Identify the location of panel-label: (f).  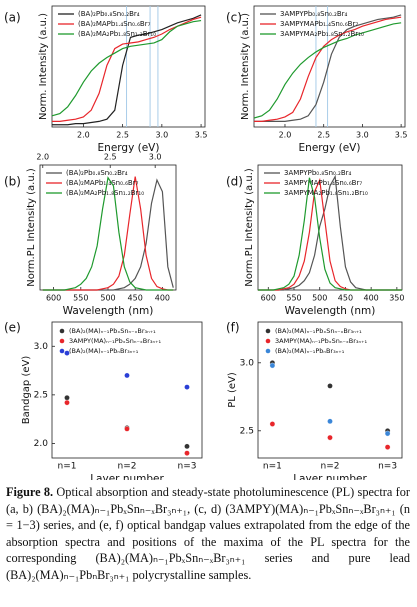
(233, 328).